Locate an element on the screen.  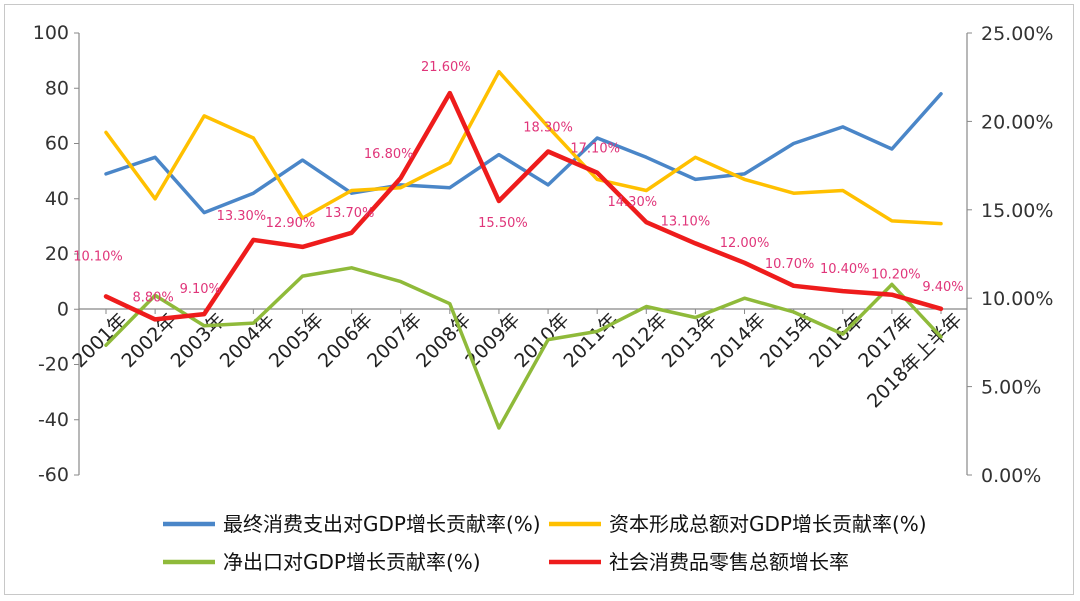
y-tick-label: 40 is located at coordinates (57, 199).